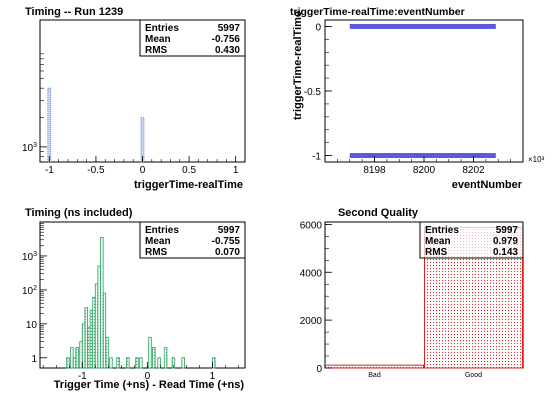 This screenshot has width=557, height=400. I want to click on panel4-stats-box: Entries 5997 Mean 0.979 RMS 0.143, so click(471, 240).